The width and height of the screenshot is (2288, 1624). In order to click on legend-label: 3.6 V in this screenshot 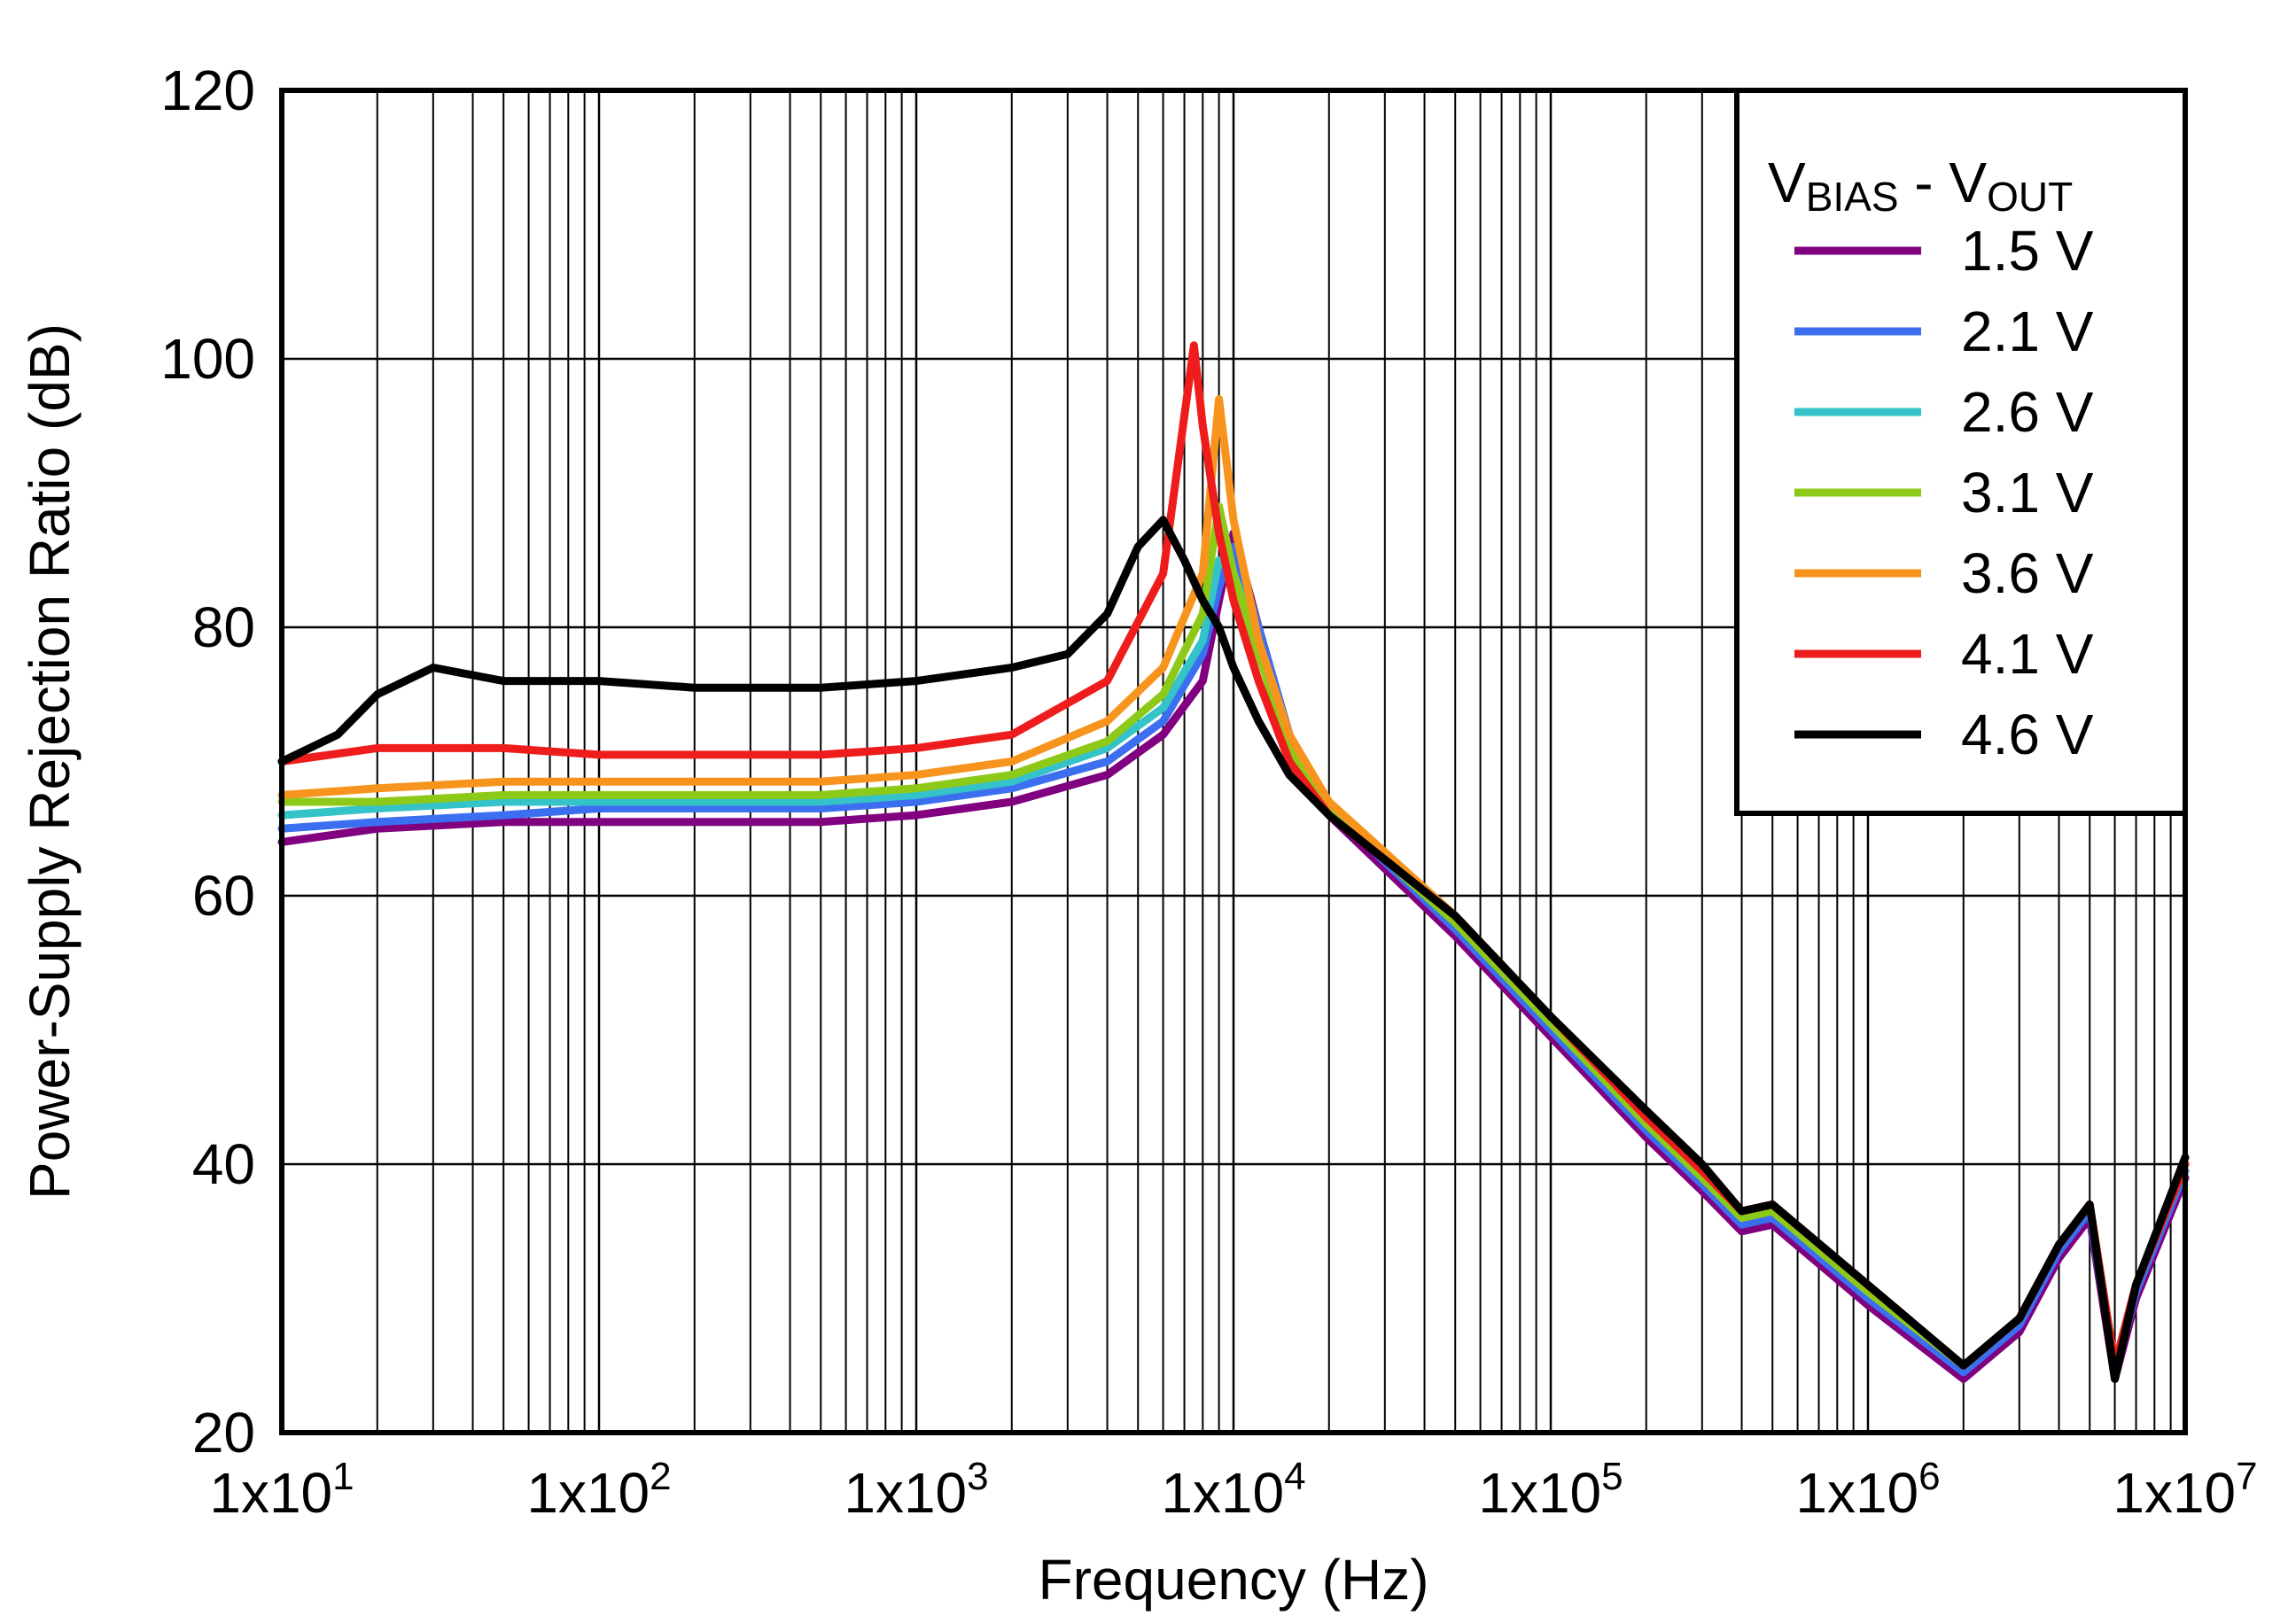, I will do `click(2027, 573)`.